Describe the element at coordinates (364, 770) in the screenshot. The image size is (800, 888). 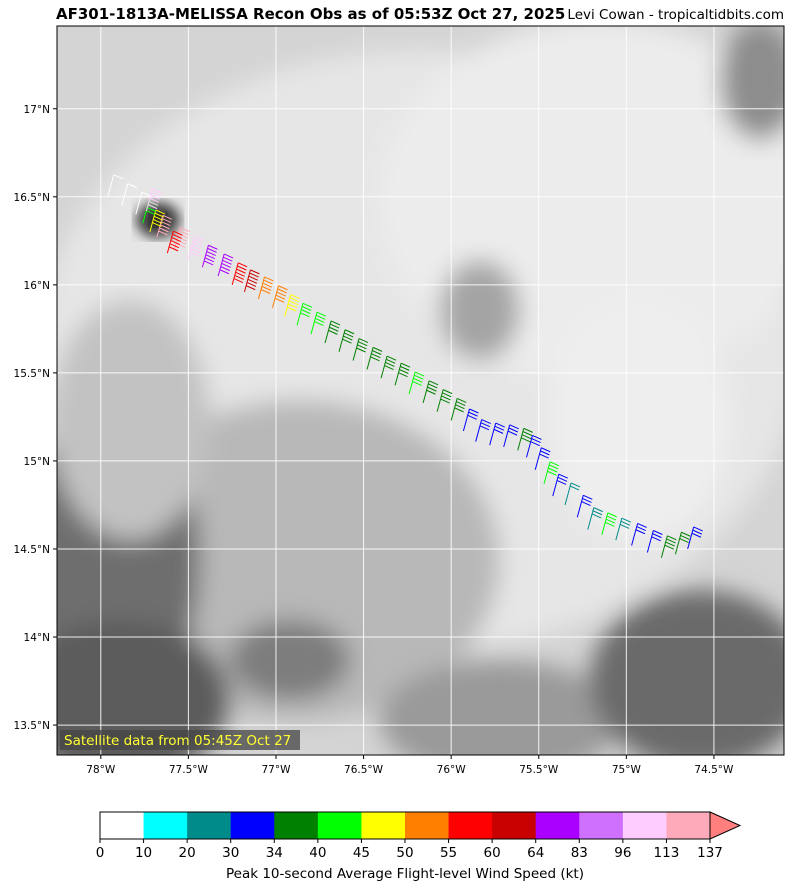
I see `lon-tick-label: 76.5°W` at that location.